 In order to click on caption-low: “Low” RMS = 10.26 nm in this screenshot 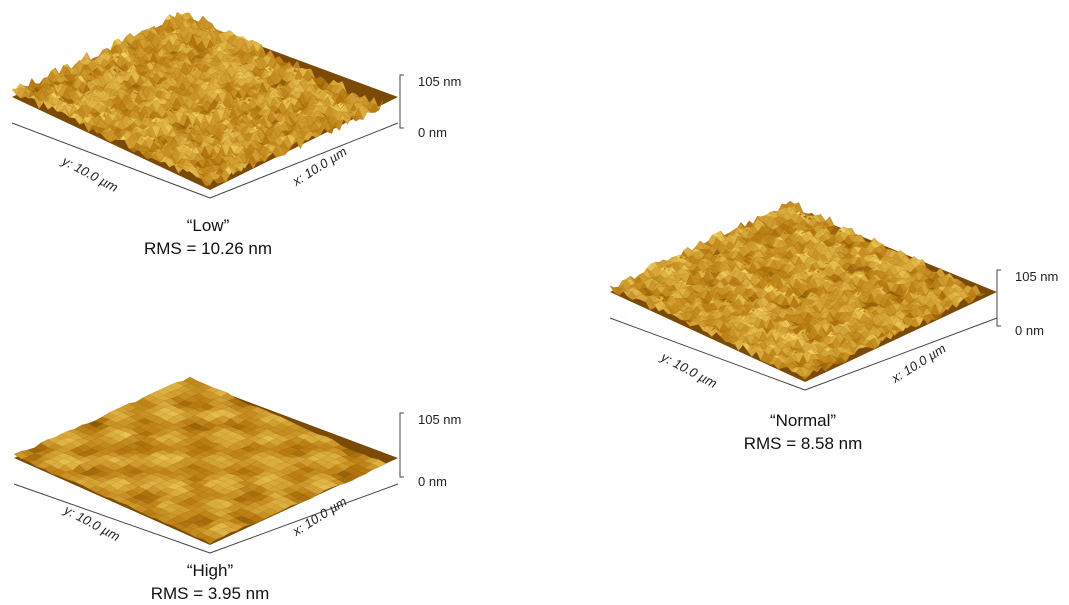, I will do `click(208, 237)`.